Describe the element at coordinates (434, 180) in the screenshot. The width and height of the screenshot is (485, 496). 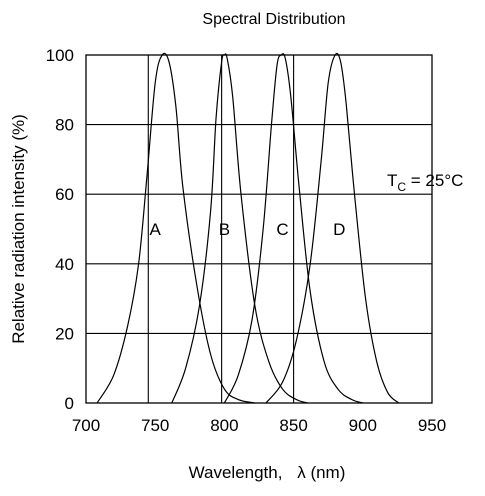
I see `annotation-rest: = 25°C` at that location.